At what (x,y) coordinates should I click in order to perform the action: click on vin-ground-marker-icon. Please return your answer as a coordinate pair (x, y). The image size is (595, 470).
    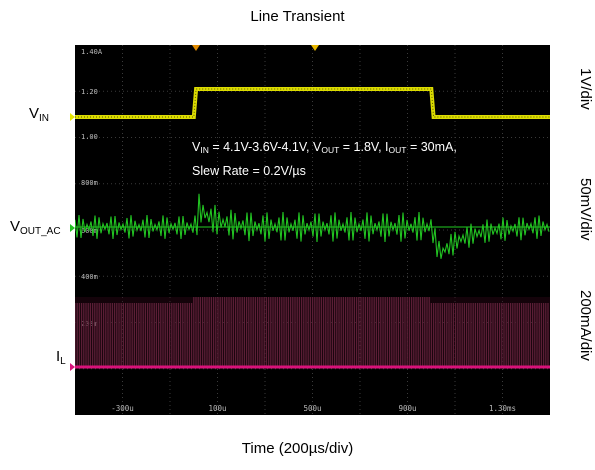
    Looking at the image, I should click on (72, 117).